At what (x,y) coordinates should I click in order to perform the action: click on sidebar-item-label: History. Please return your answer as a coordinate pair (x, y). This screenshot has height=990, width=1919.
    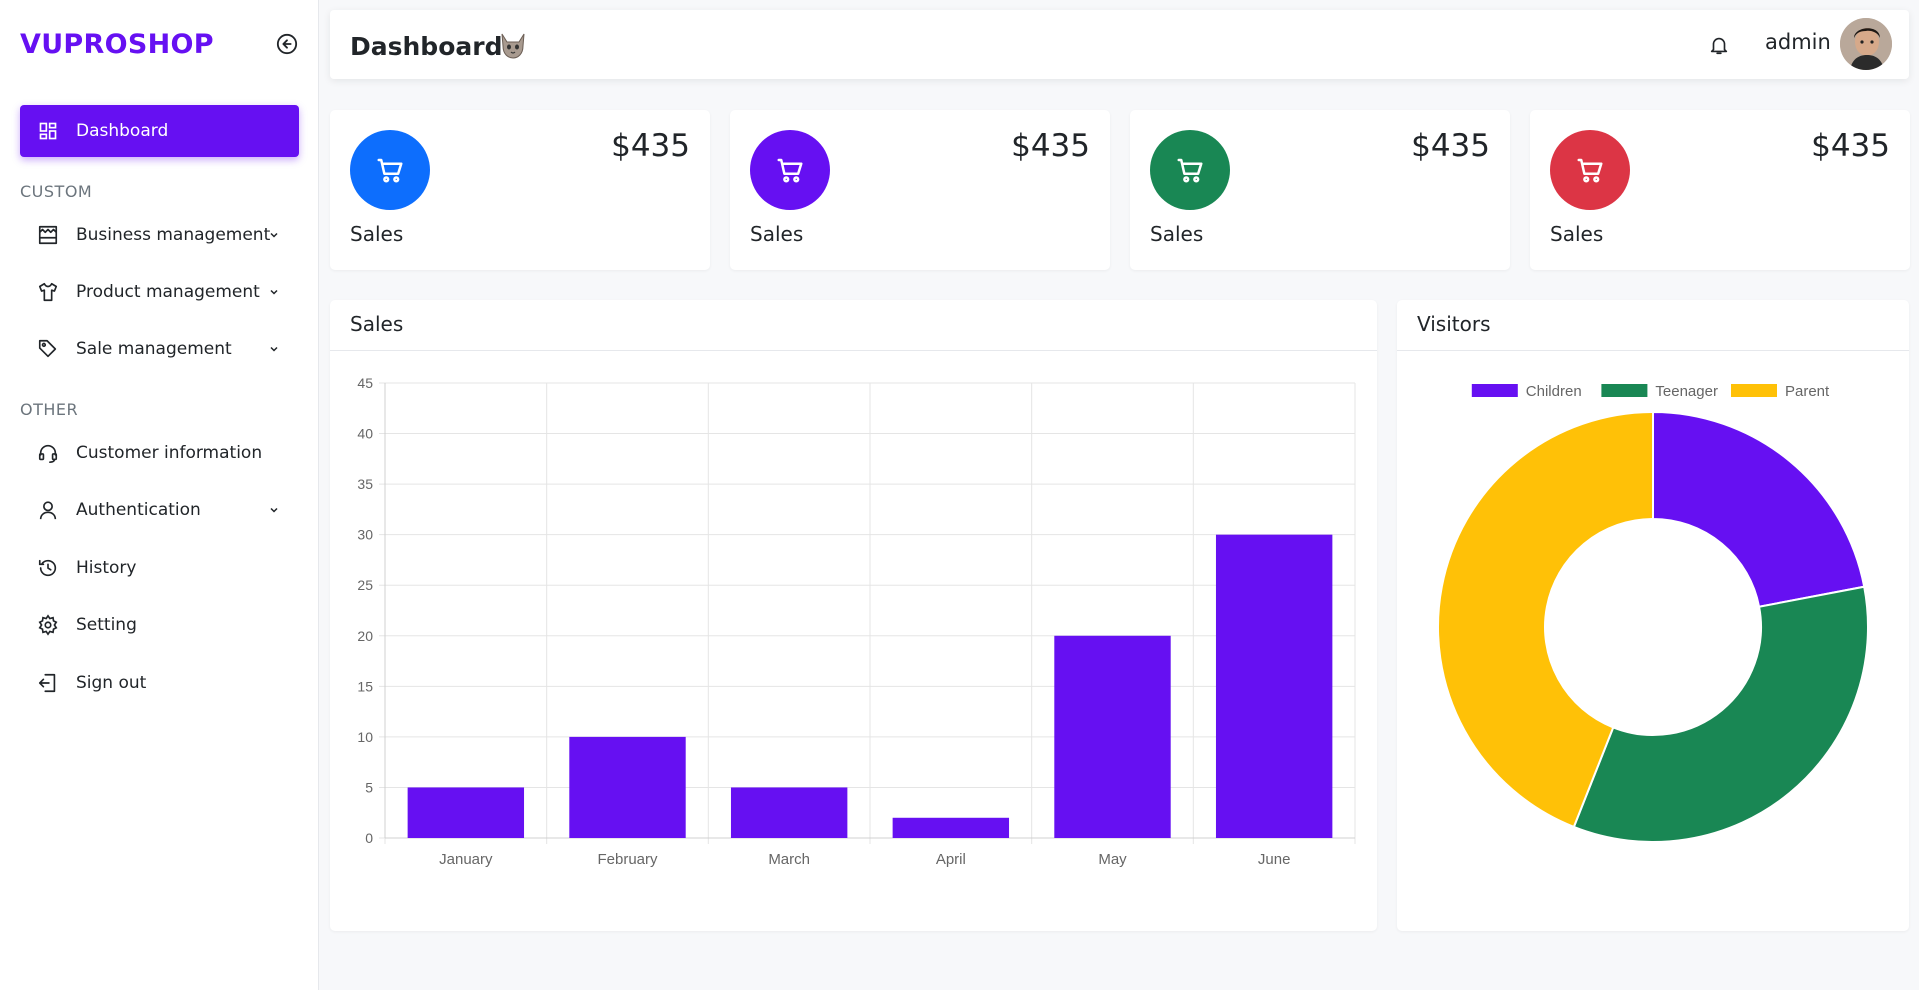
    Looking at the image, I should click on (106, 568).